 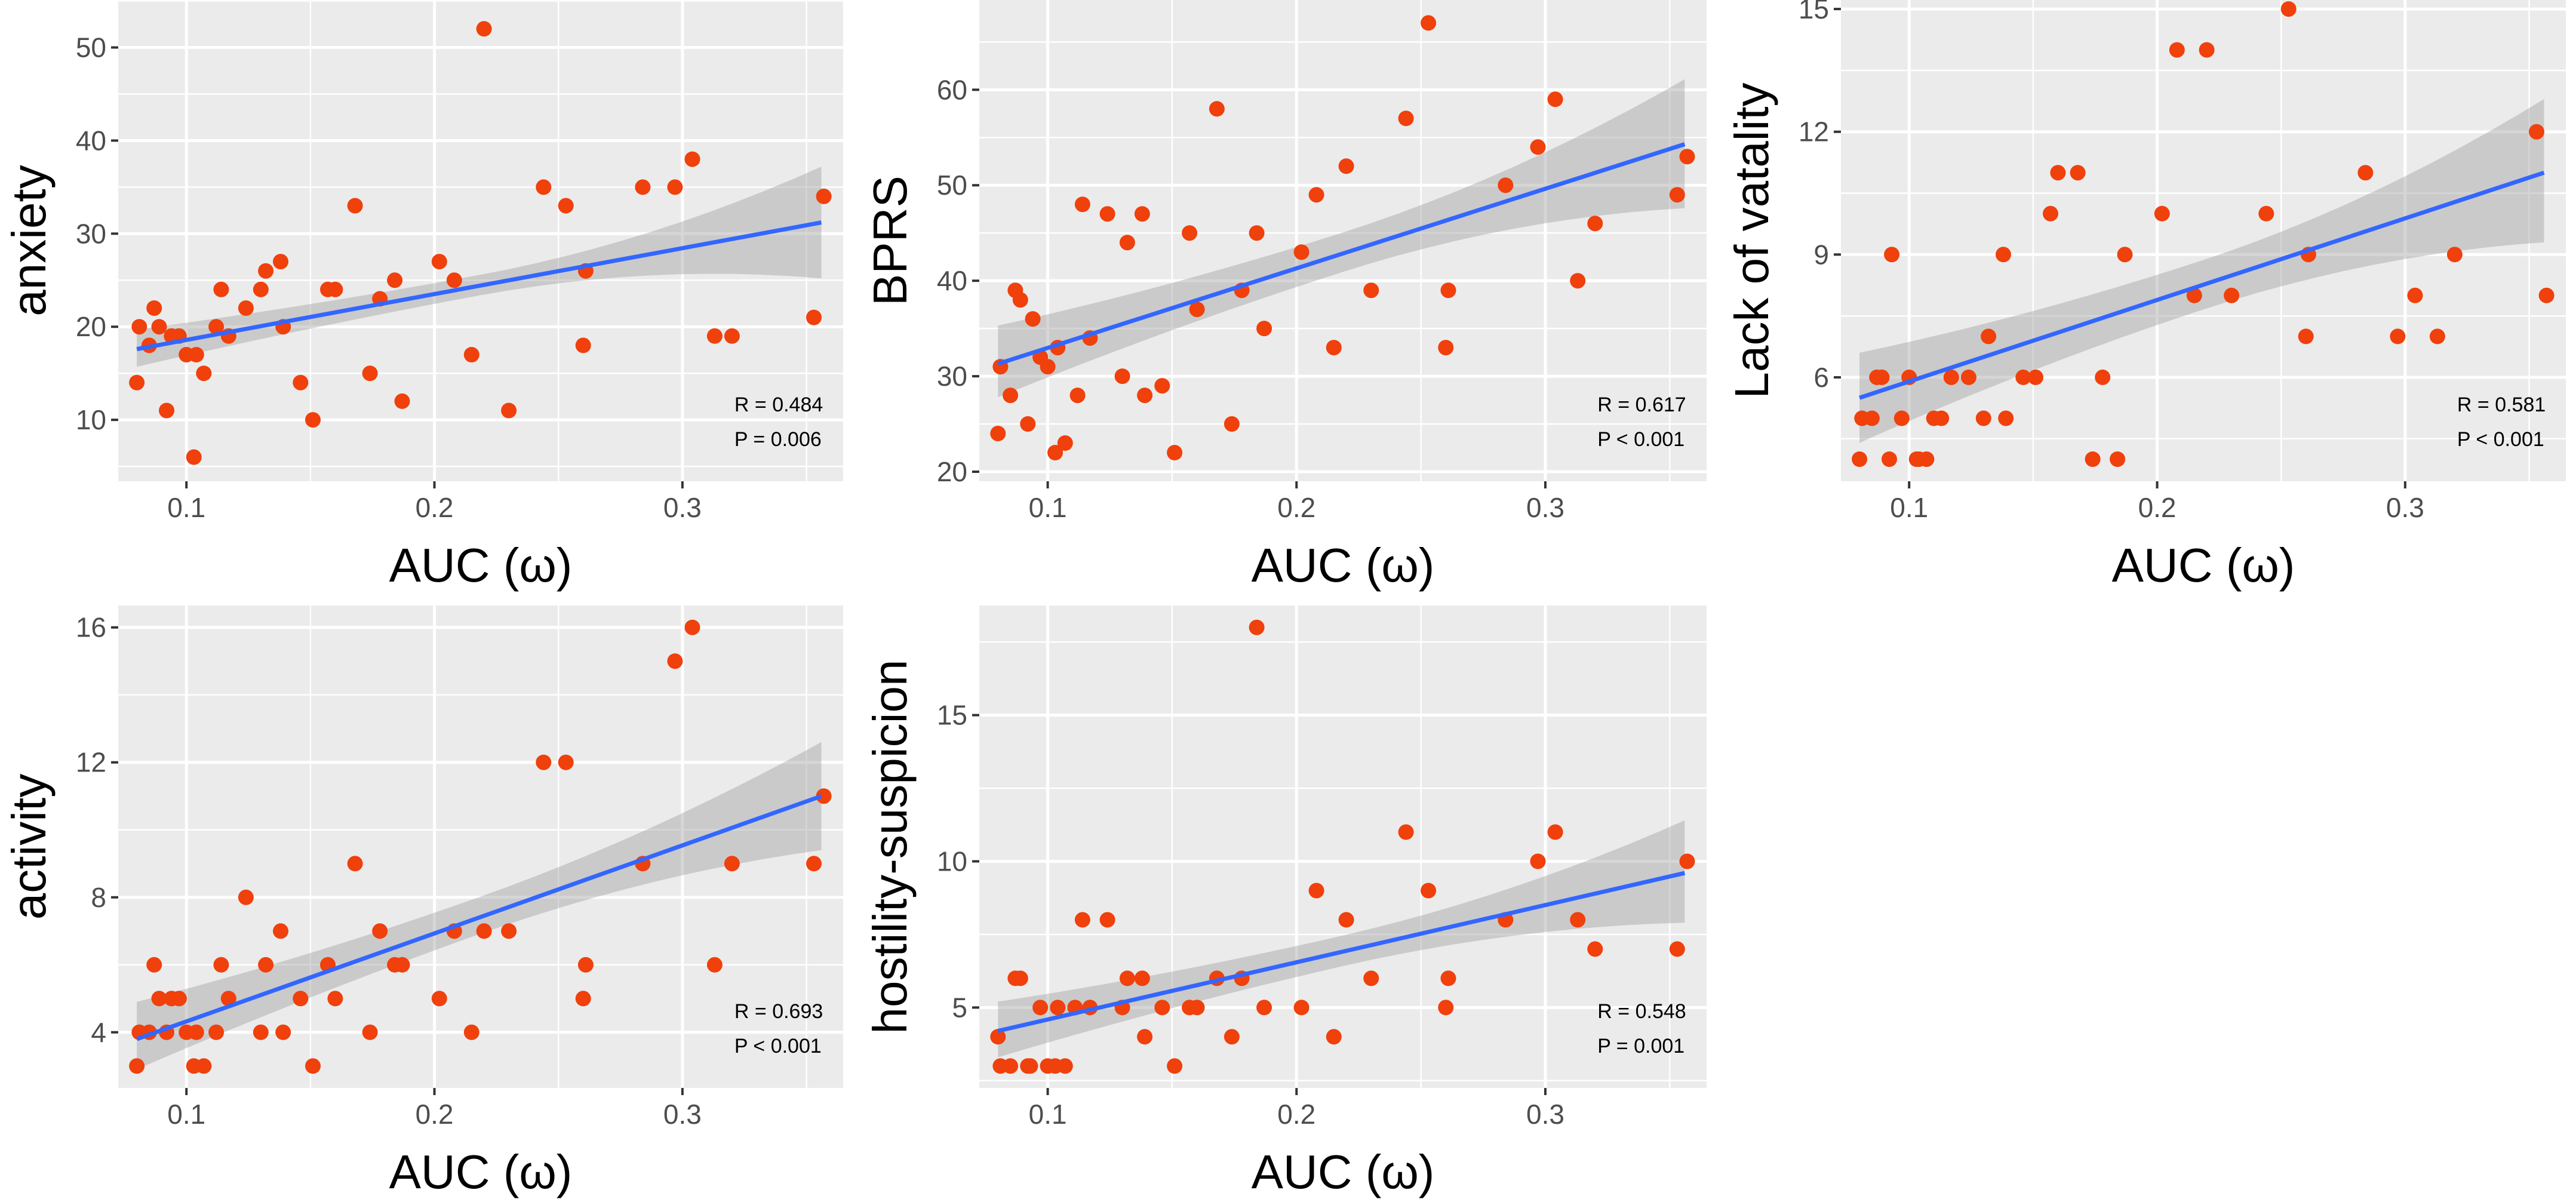 I want to click on stat-r-label: R = 0.484, so click(x=778, y=405).